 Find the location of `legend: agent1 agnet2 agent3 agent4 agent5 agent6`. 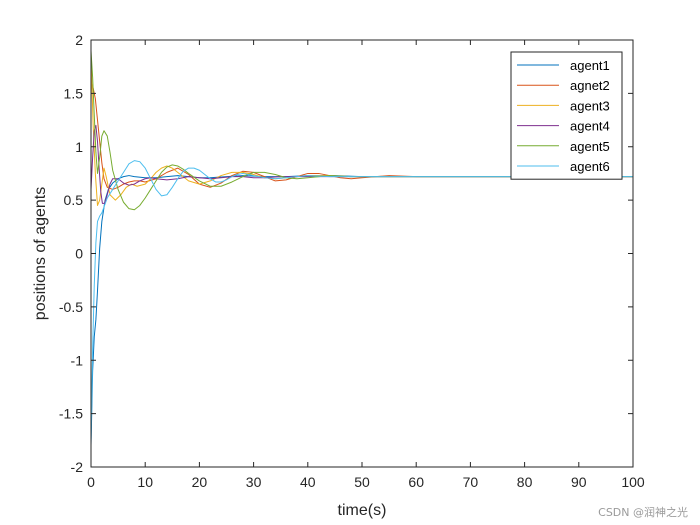

legend: agent1 agnet2 agent3 agent4 agent5 agent6 is located at coordinates (566, 115).